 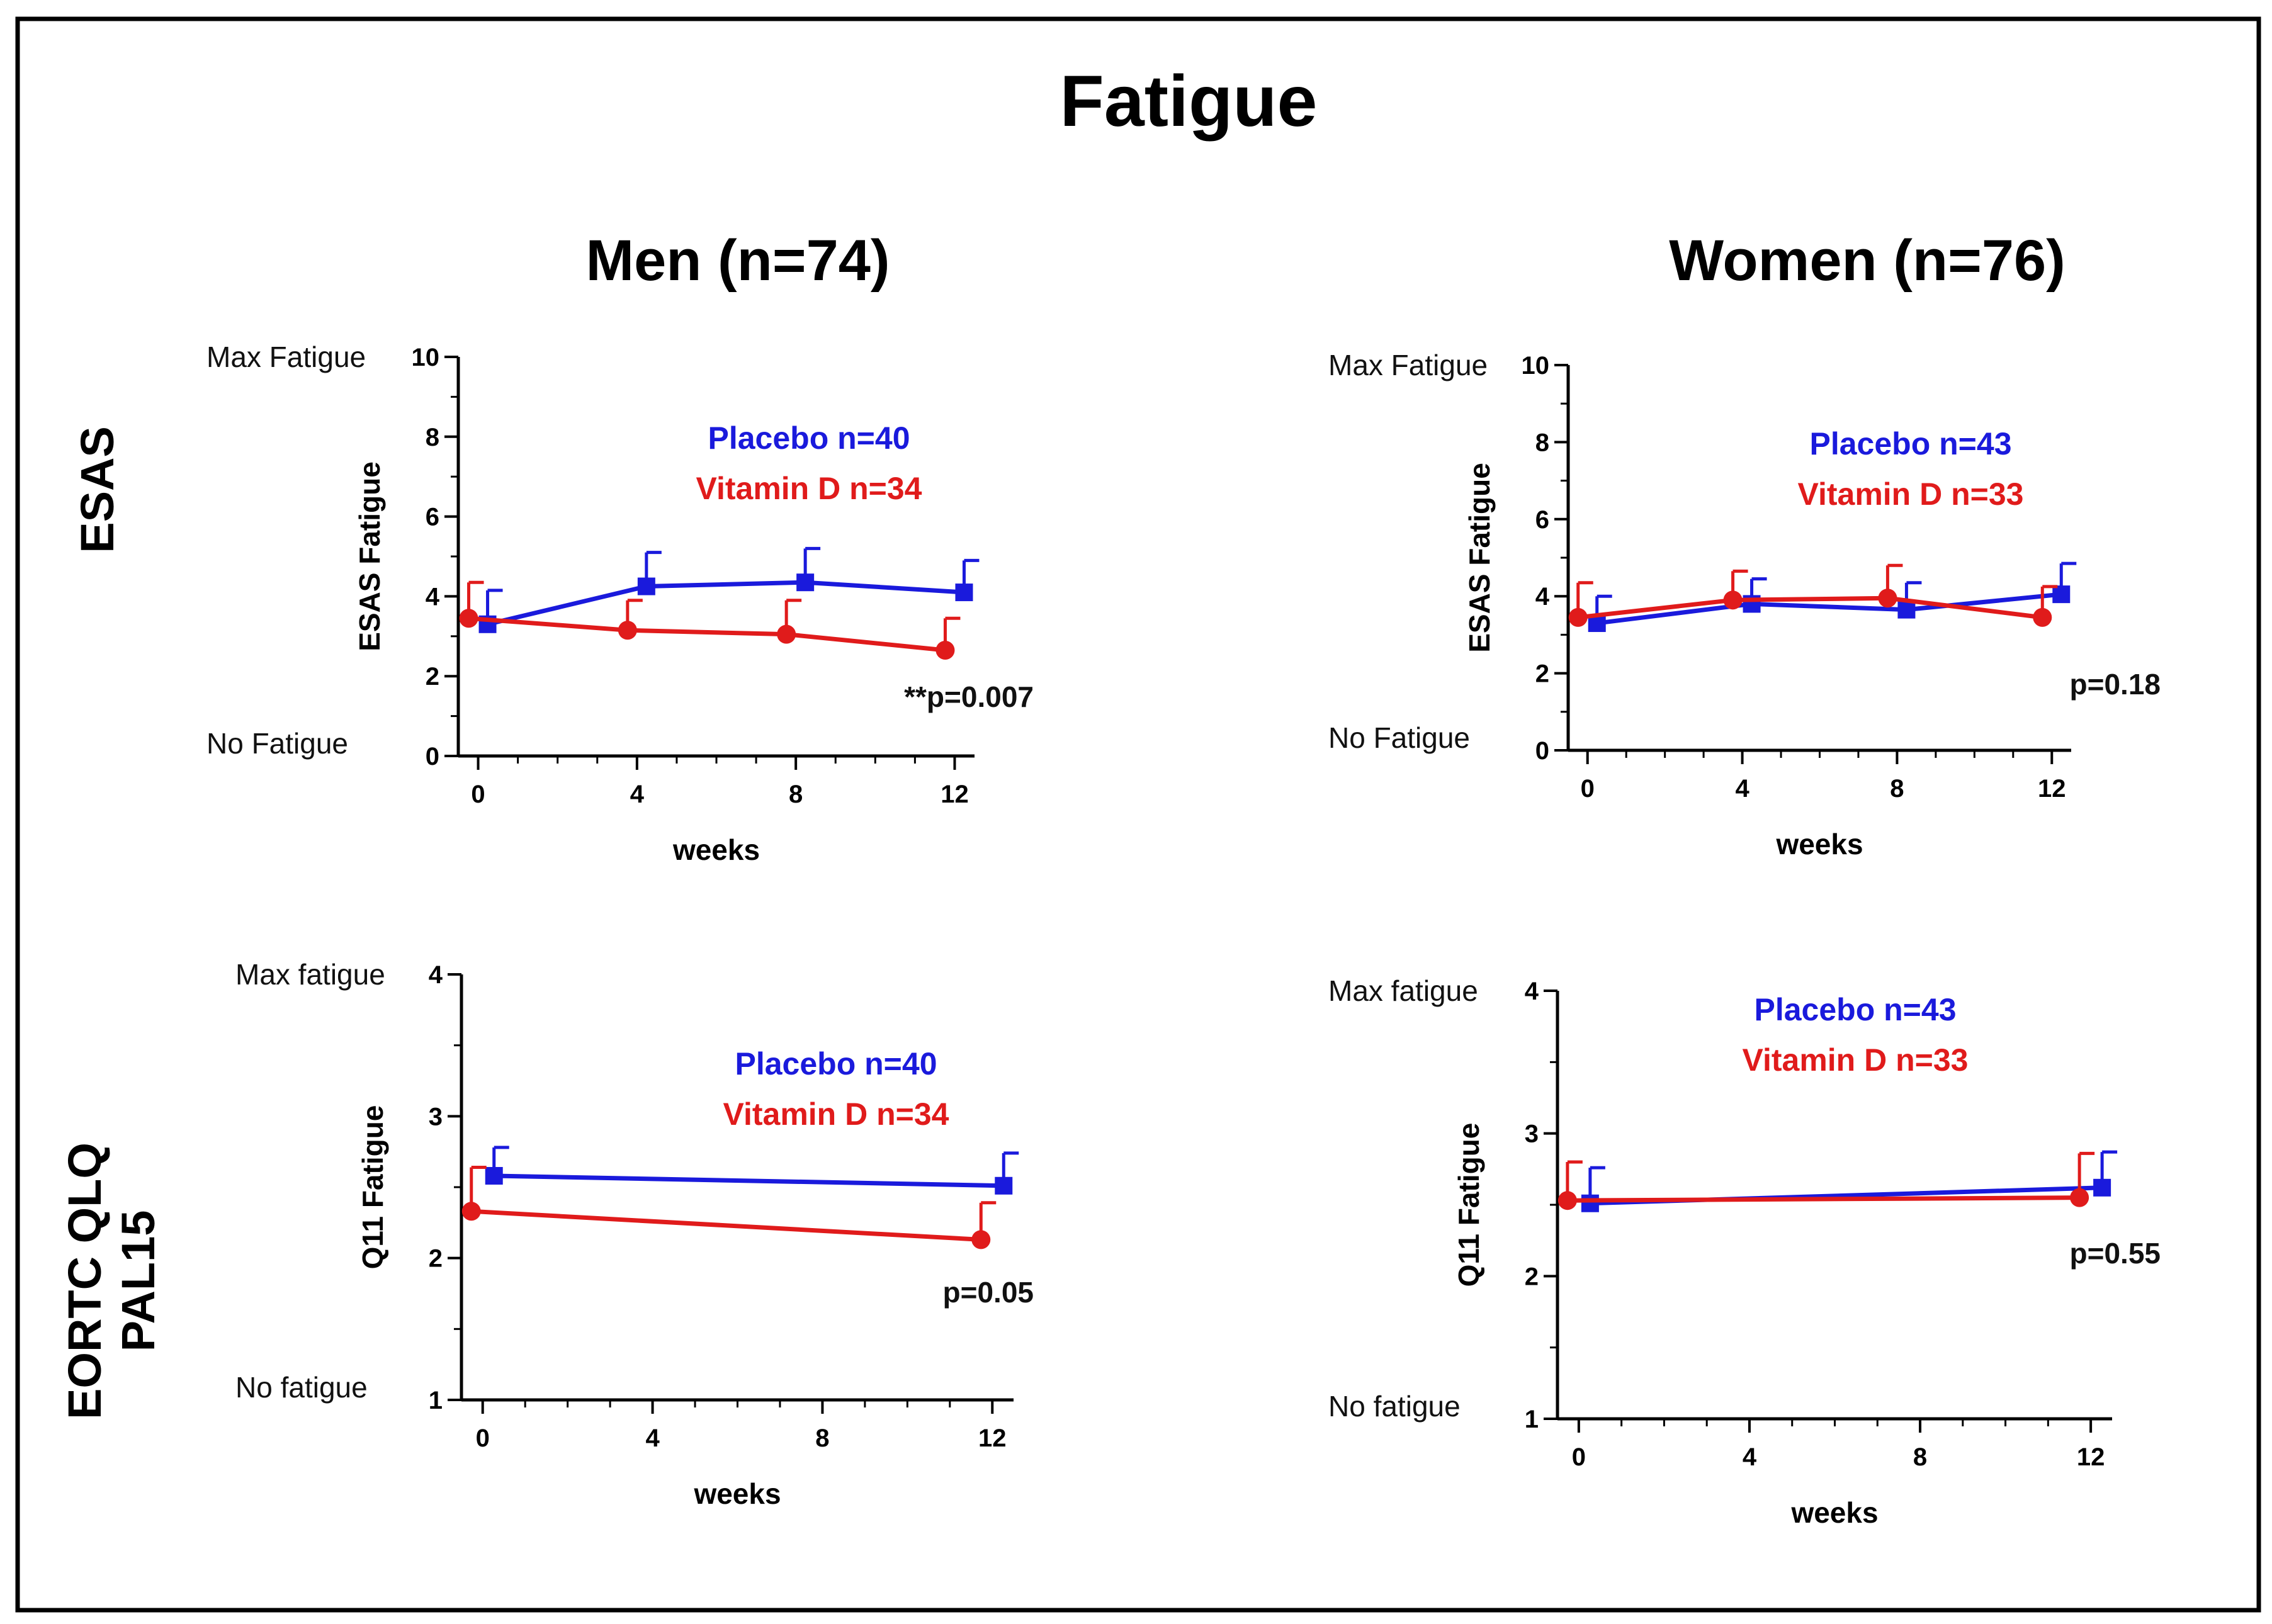 I want to click on y-tick-label: 0, so click(x=1542, y=751).